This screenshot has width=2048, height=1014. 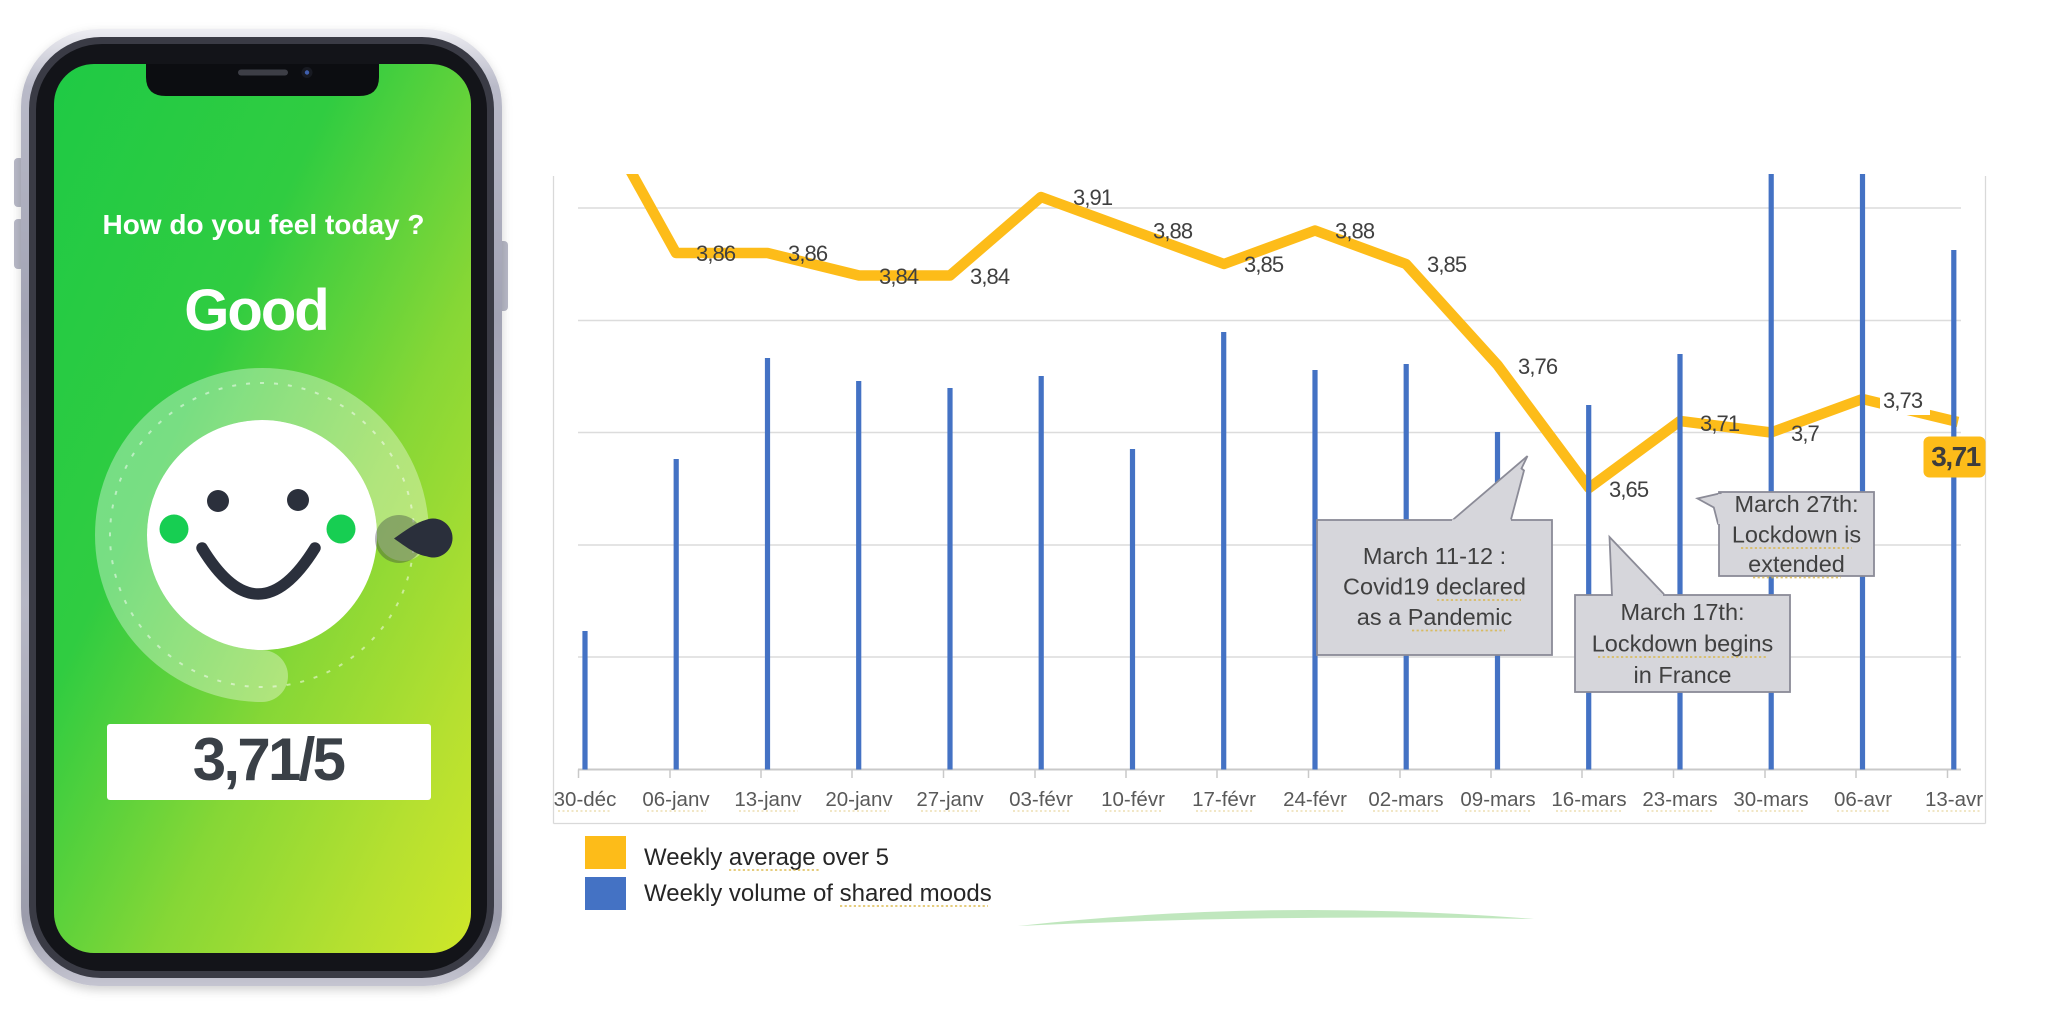 I want to click on svg-text: 17-févr, so click(x=1224, y=799).